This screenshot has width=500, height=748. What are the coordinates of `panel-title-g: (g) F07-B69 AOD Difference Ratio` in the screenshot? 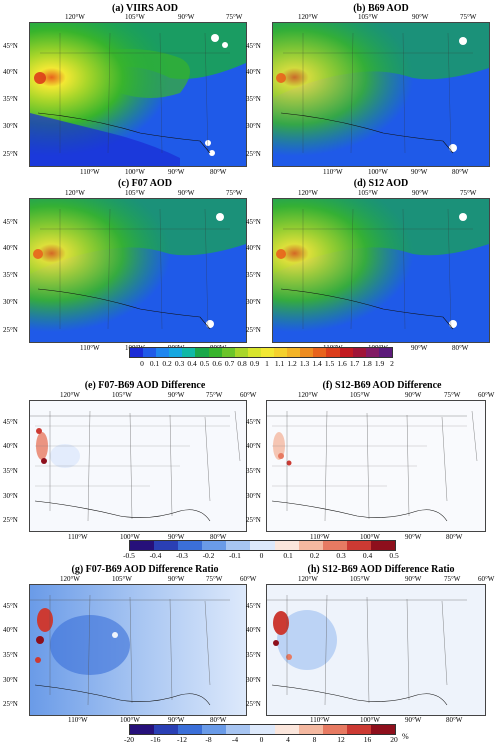 It's located at (145, 569).